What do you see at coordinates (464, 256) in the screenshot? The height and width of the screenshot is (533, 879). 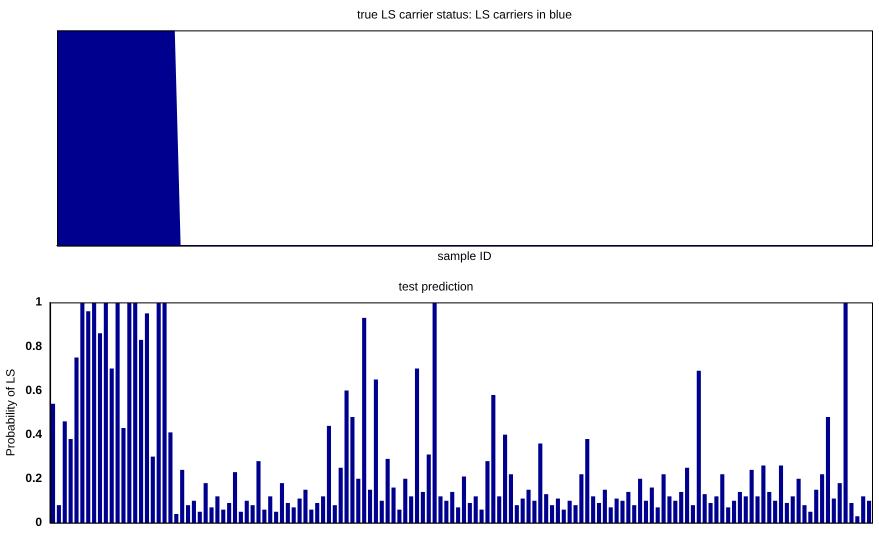 I see `x-axis-title: sample ID` at bounding box center [464, 256].